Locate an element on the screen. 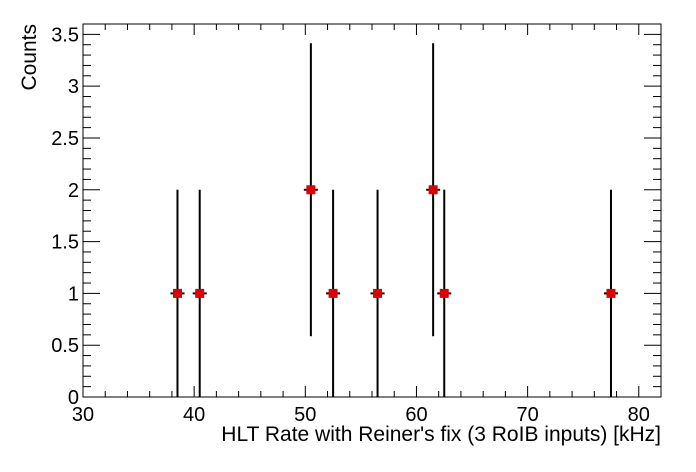  x-tick-label: 70 is located at coordinates (527, 415).